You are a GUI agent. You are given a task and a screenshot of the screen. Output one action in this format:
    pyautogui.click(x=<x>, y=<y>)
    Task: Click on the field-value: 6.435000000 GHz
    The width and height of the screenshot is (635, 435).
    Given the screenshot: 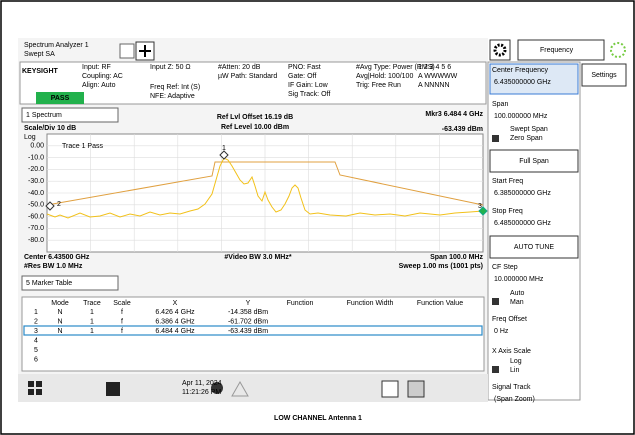 What is the action you would take?
    pyautogui.click(x=522, y=82)
    